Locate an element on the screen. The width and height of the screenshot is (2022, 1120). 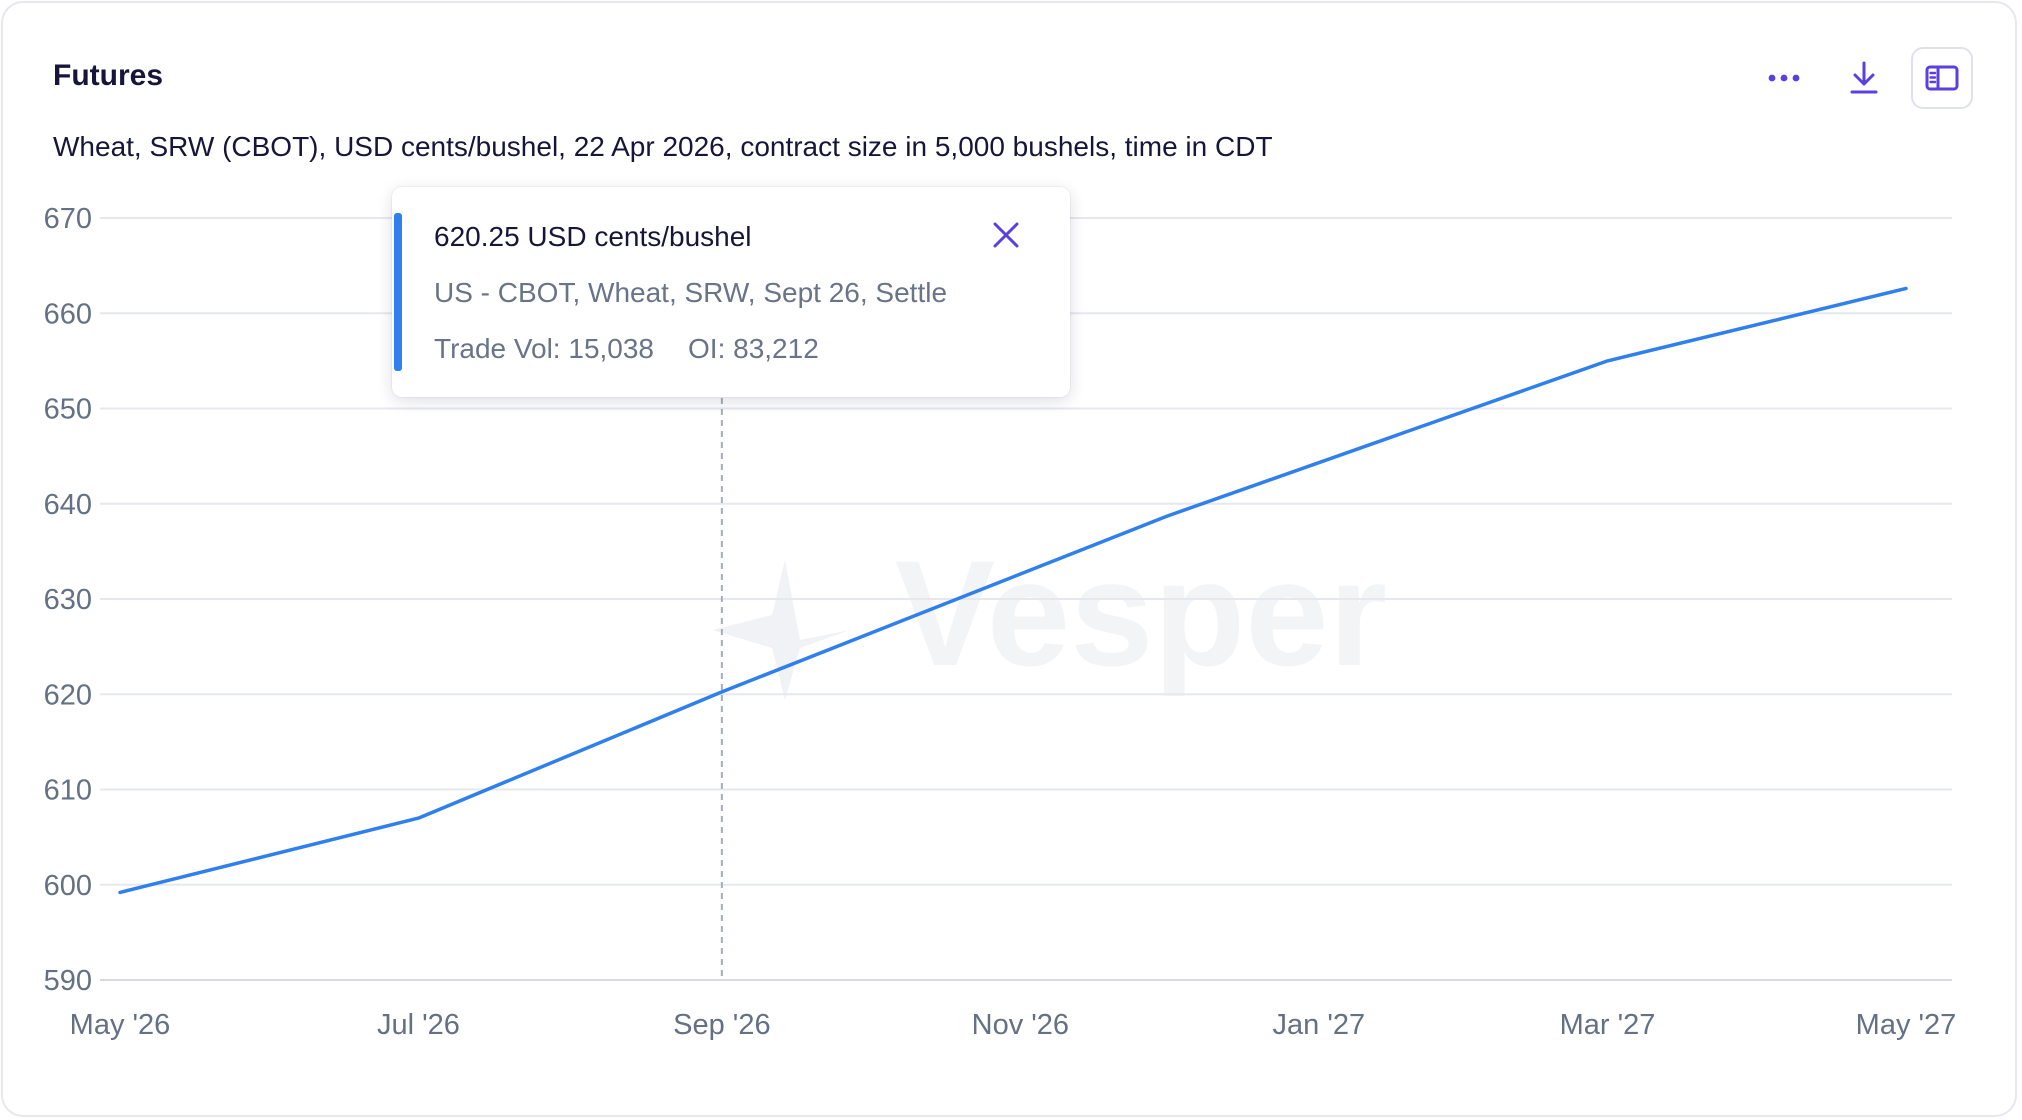
side-panel-icon is located at coordinates (1942, 78).